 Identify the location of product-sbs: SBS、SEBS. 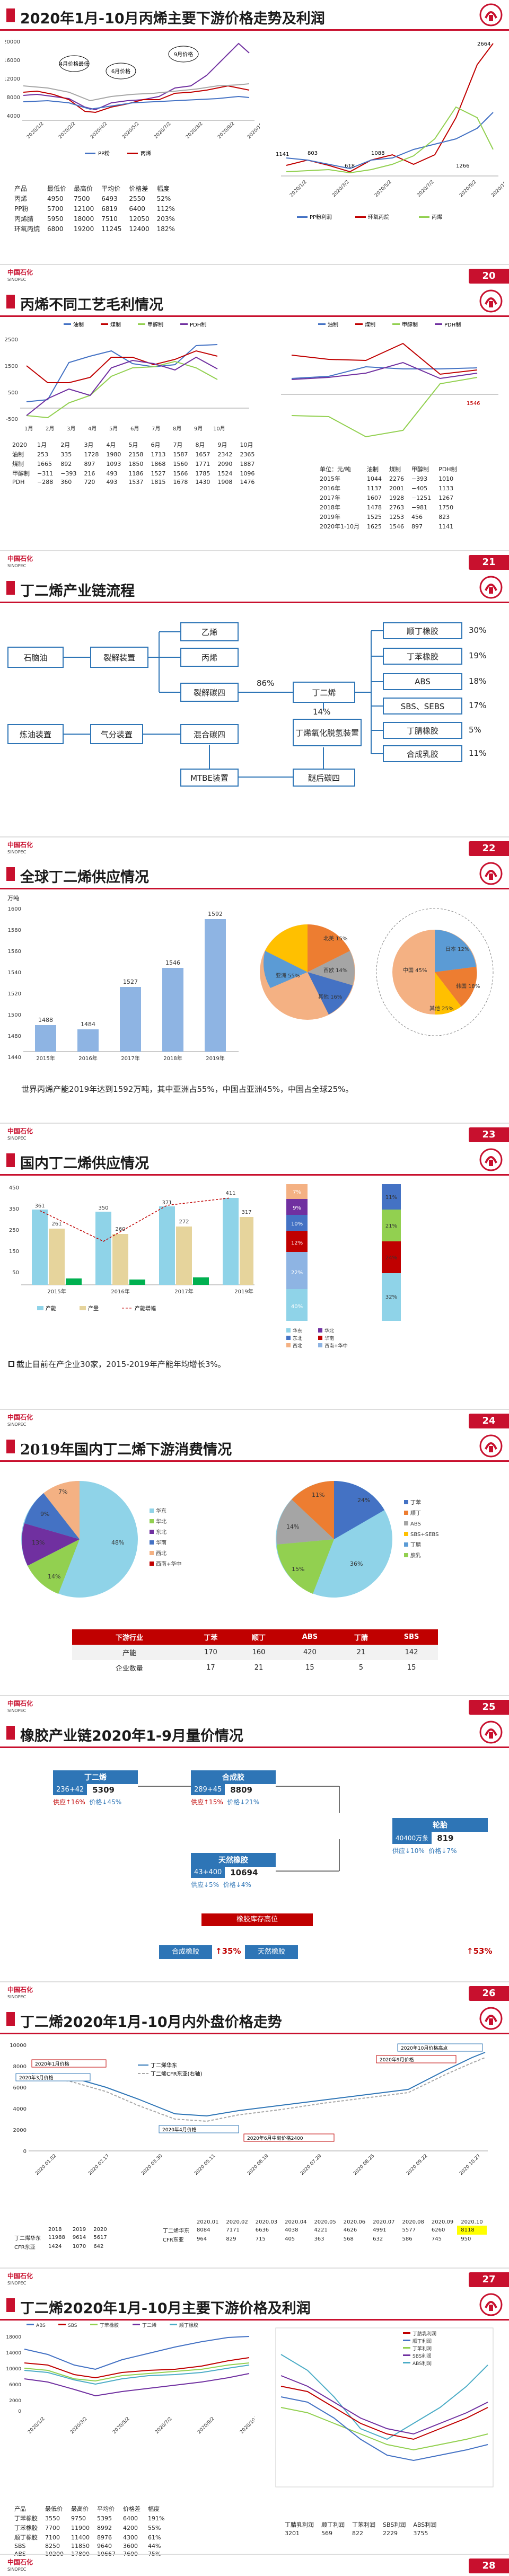
(422, 706).